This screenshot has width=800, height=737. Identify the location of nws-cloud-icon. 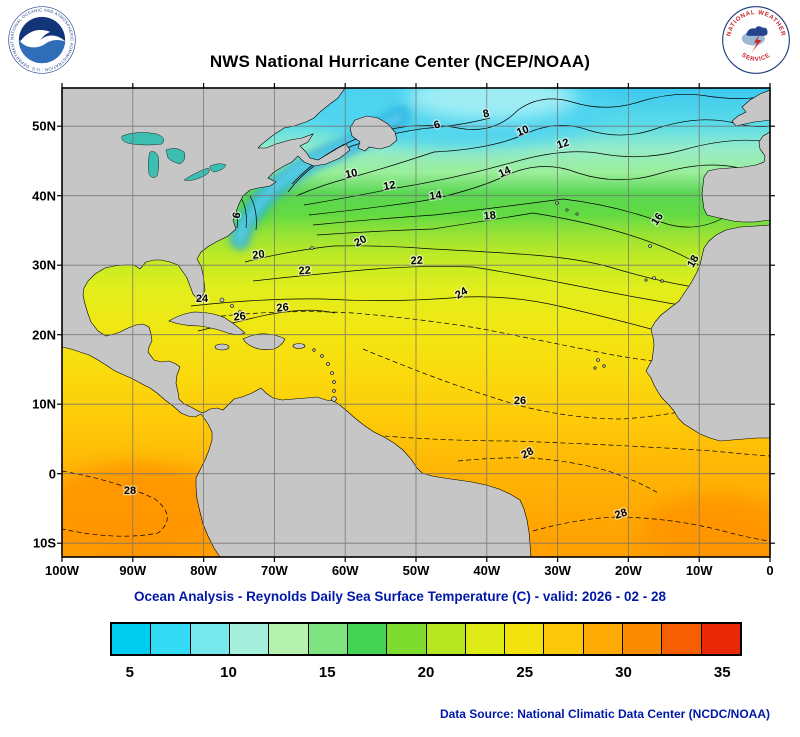
(757, 31).